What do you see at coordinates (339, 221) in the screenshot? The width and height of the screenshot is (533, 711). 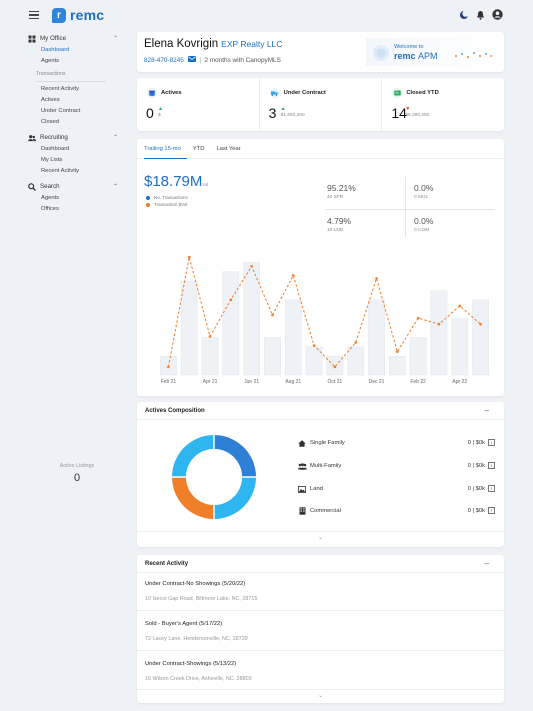 I see `kpi-lnd-pct: 4.79%` at bounding box center [339, 221].